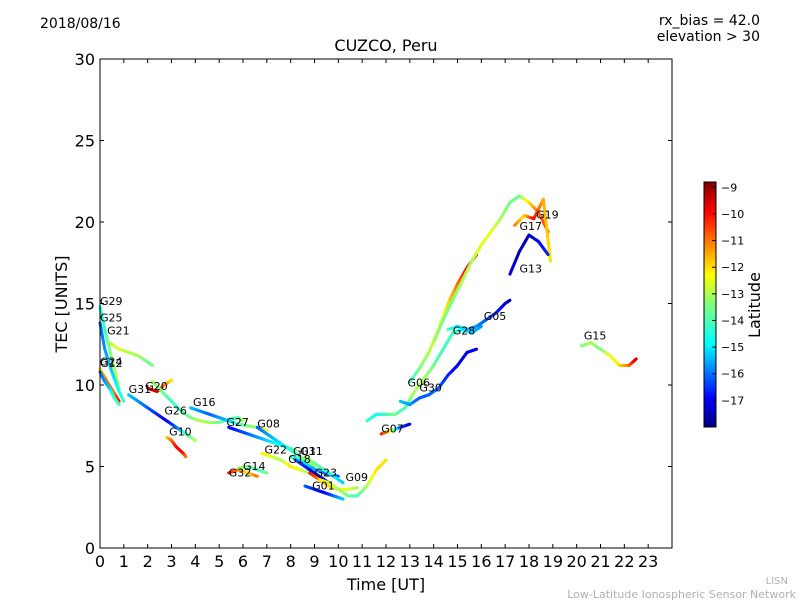  I want to click on prn-label-g27: G27, so click(237, 422).